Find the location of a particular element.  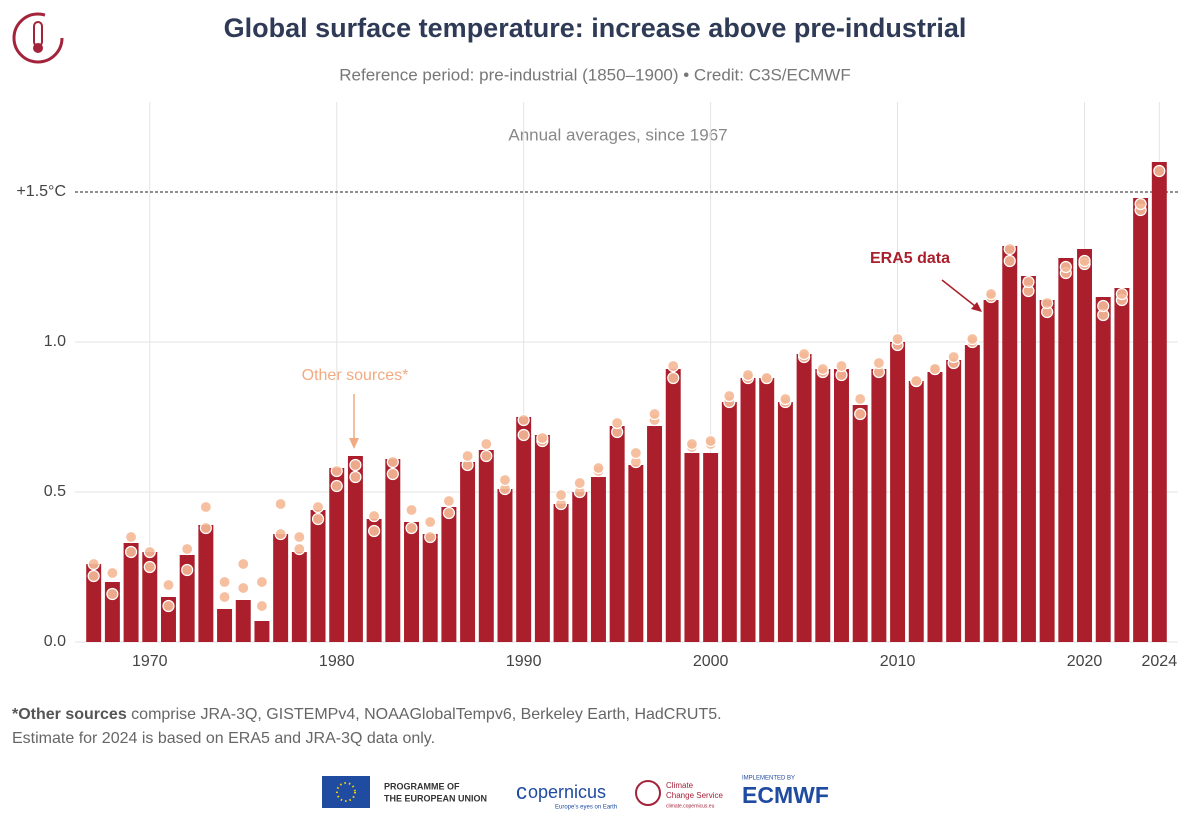

logo-text: PROGRAMME OF is located at coordinates (422, 786).